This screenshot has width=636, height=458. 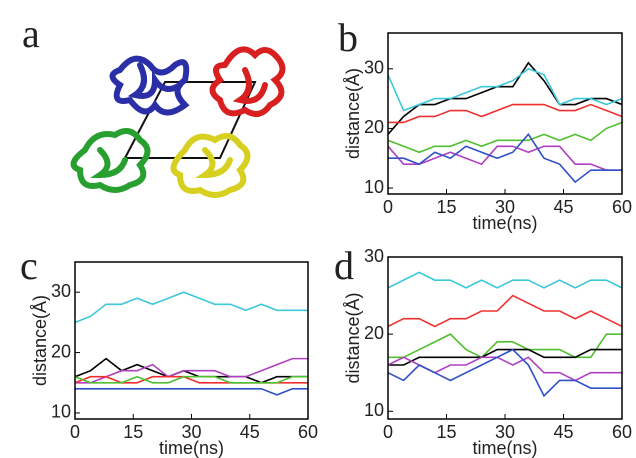 I want to click on panel-label: a, so click(x=31, y=33).